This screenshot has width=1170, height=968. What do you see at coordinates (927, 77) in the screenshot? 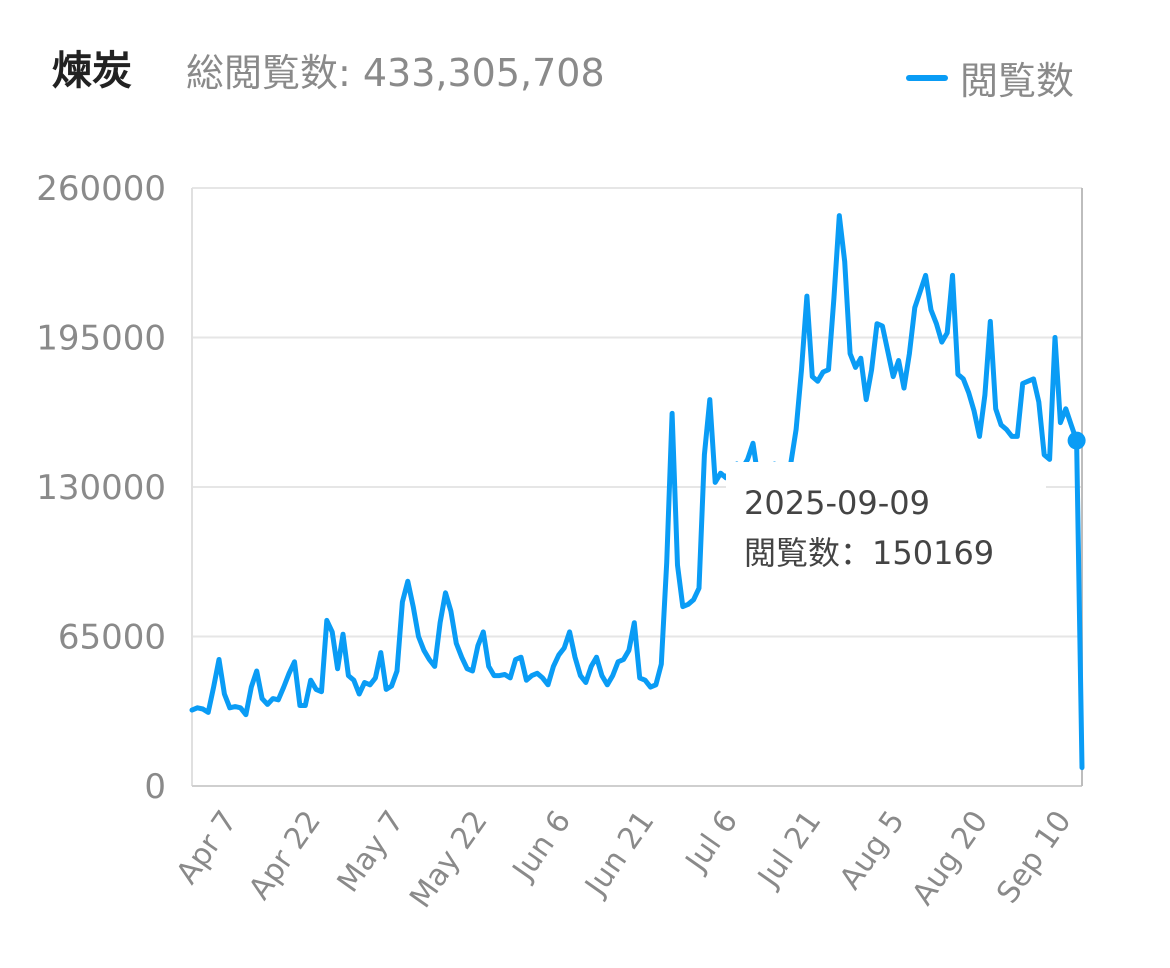
I see `legend-swatch` at bounding box center [927, 77].